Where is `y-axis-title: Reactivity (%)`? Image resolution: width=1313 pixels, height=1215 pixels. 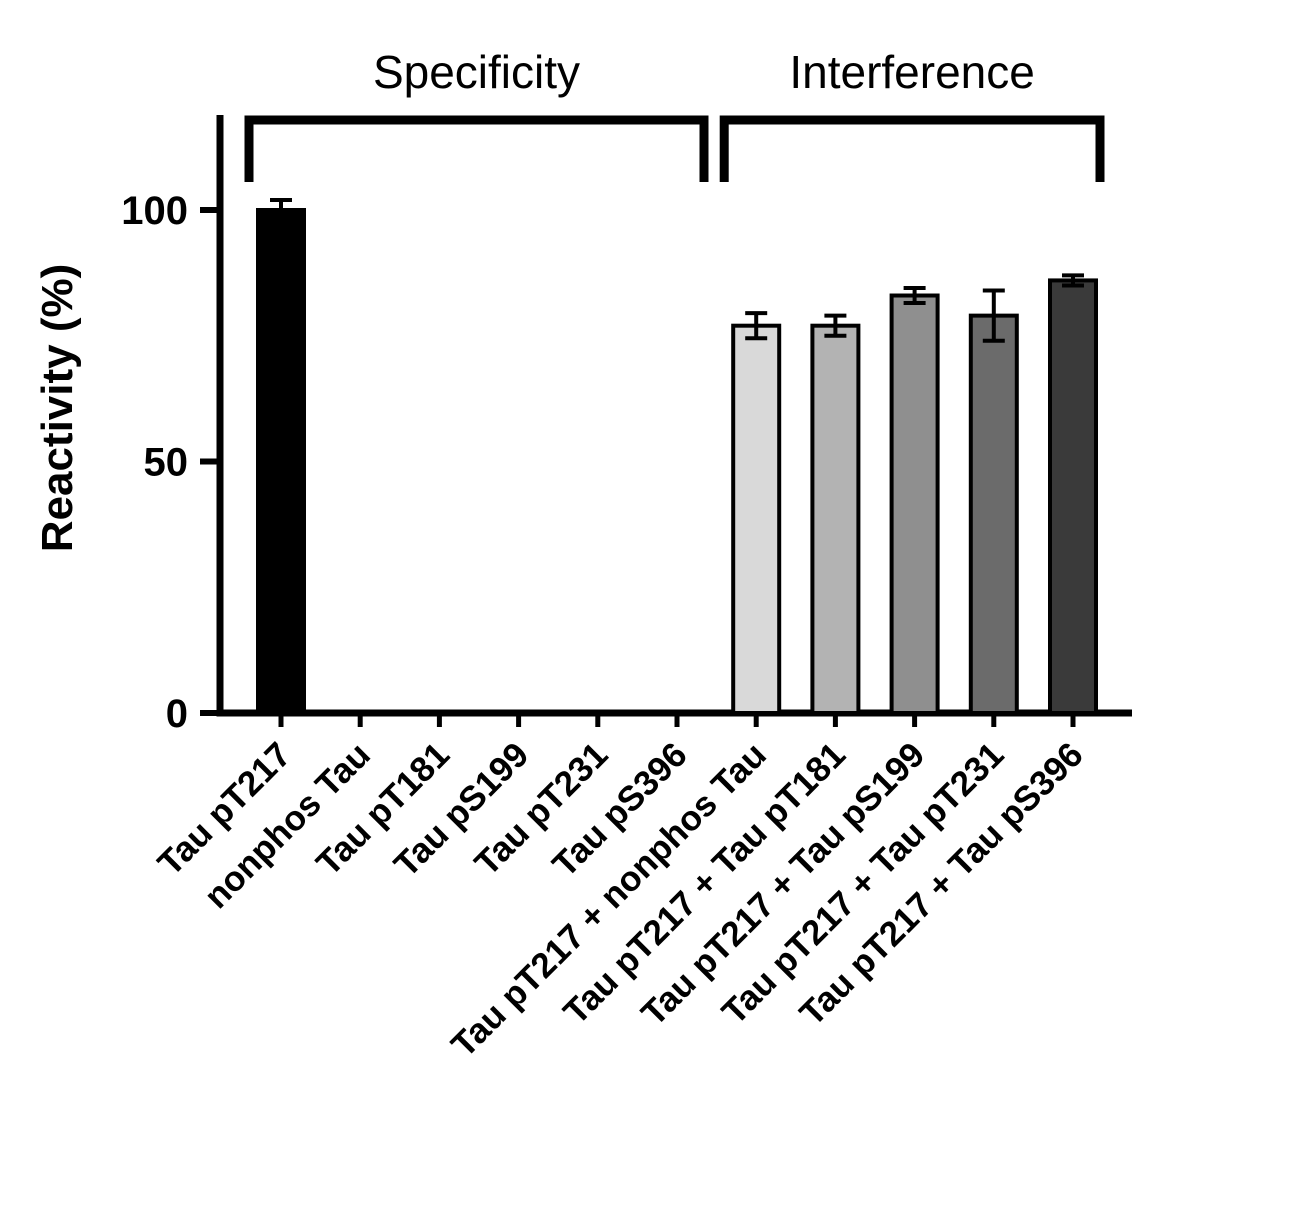 y-axis-title: Reactivity (%) is located at coordinates (57, 408).